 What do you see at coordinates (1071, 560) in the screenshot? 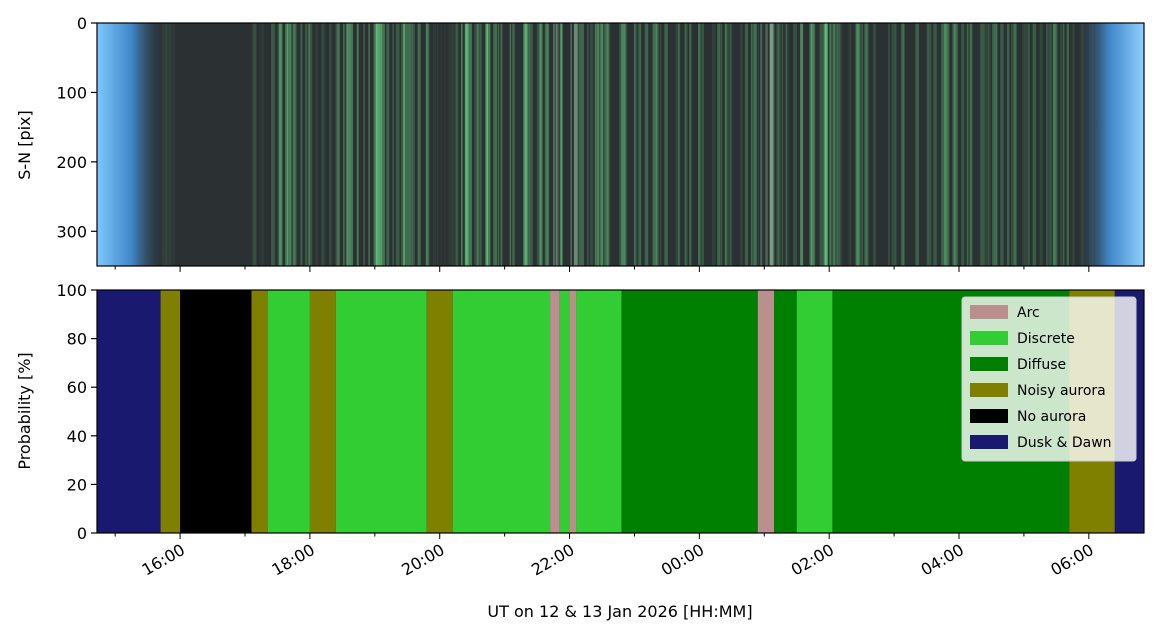
I see `x-tick-label: 06:00` at bounding box center [1071, 560].